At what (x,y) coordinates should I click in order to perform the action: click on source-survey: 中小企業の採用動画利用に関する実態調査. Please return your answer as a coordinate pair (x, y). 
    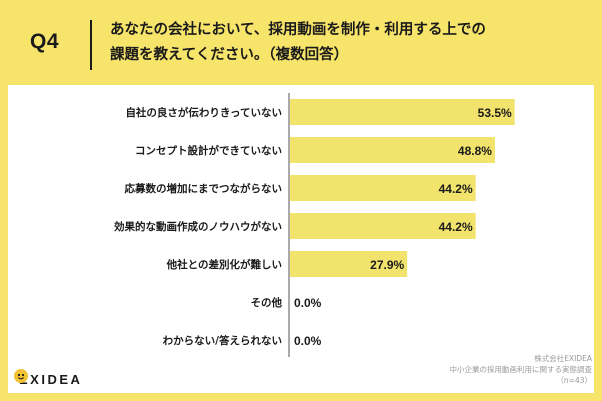
    Looking at the image, I should click on (521, 369).